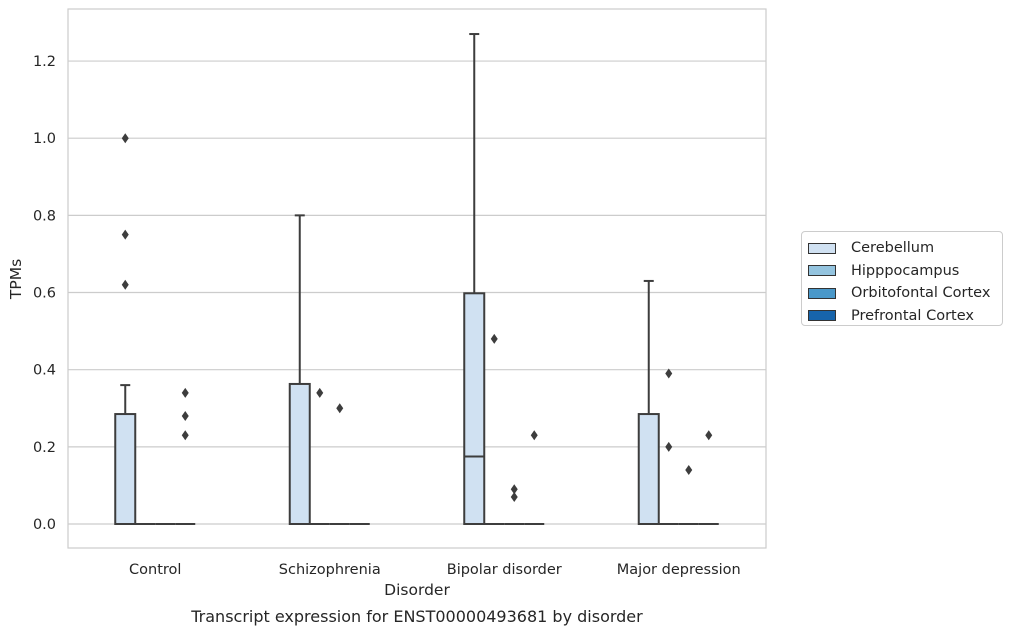  I want to click on y-tick-label: 0.0, so click(44, 525).